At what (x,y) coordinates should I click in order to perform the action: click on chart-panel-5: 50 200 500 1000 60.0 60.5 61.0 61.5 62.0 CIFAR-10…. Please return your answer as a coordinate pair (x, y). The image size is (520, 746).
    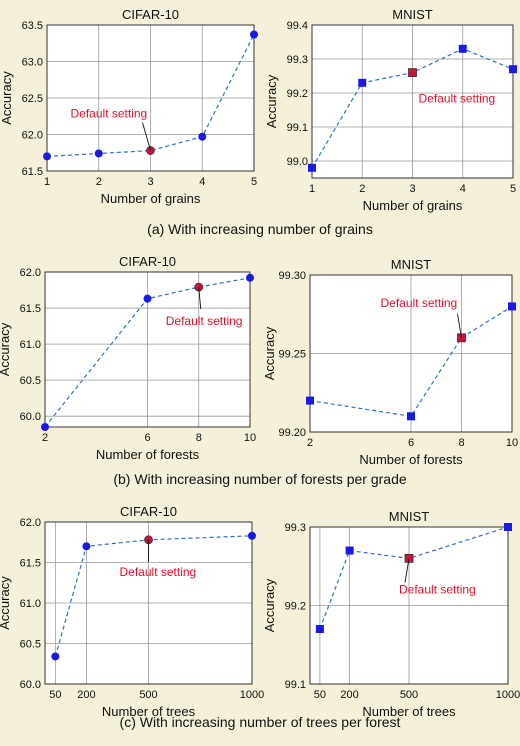
    Looking at the image, I should click on (132, 611).